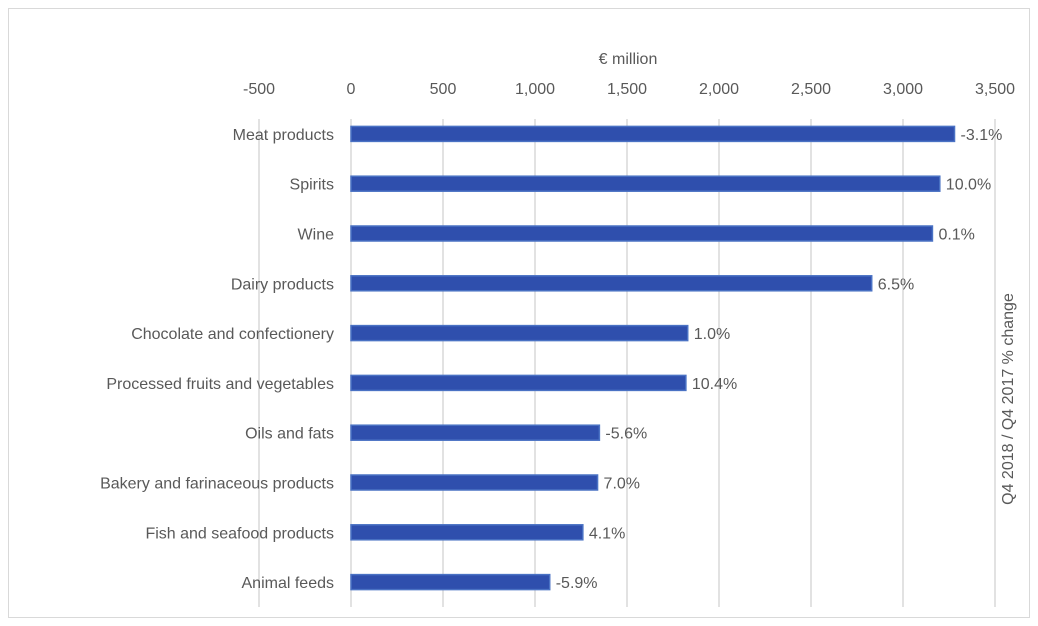  What do you see at coordinates (288, 583) in the screenshot?
I see `category-label: Animal feeds` at bounding box center [288, 583].